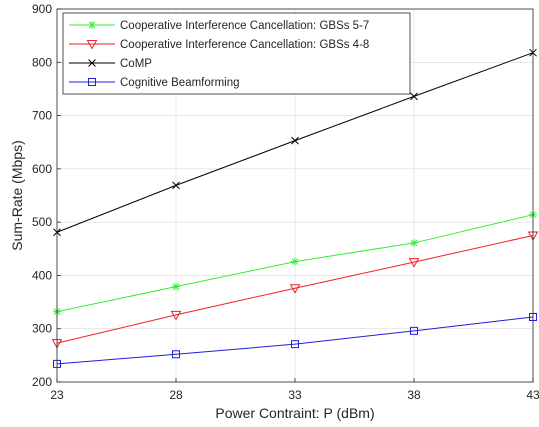  I want to click on legend-box, so click(236, 53).